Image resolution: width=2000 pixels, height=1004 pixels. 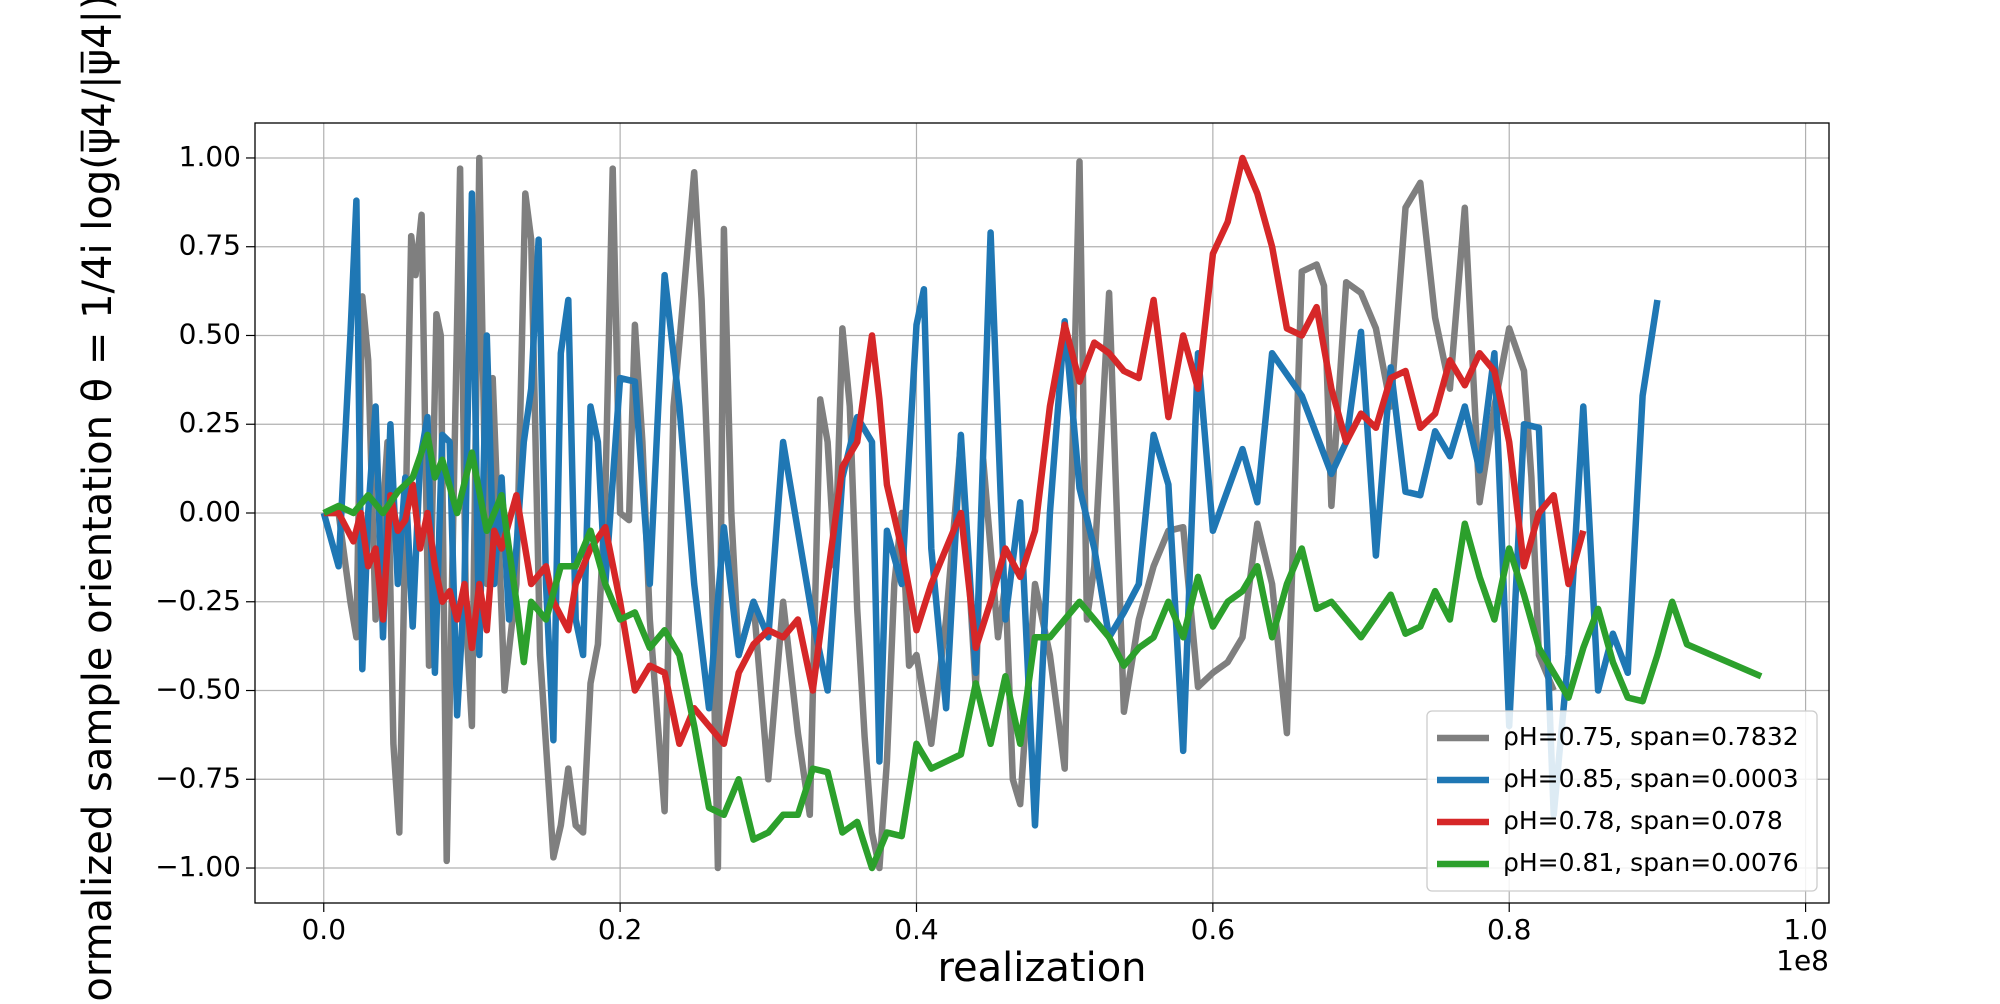 What do you see at coordinates (198, 689) in the screenshot?
I see `y-tick-label: −0.50` at bounding box center [198, 689].